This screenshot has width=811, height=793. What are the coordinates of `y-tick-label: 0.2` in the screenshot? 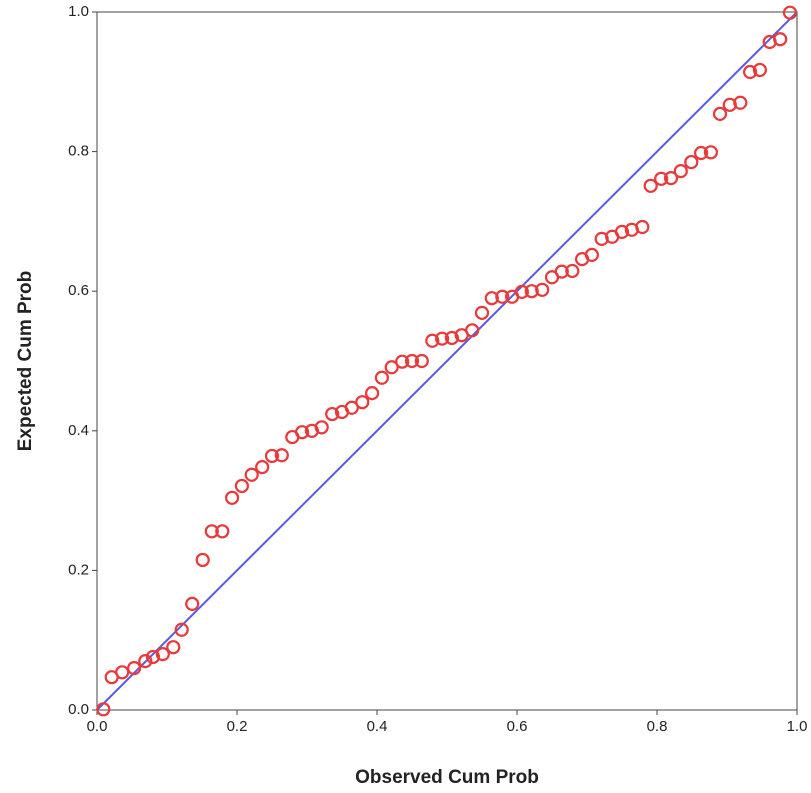 It's located at (78, 569).